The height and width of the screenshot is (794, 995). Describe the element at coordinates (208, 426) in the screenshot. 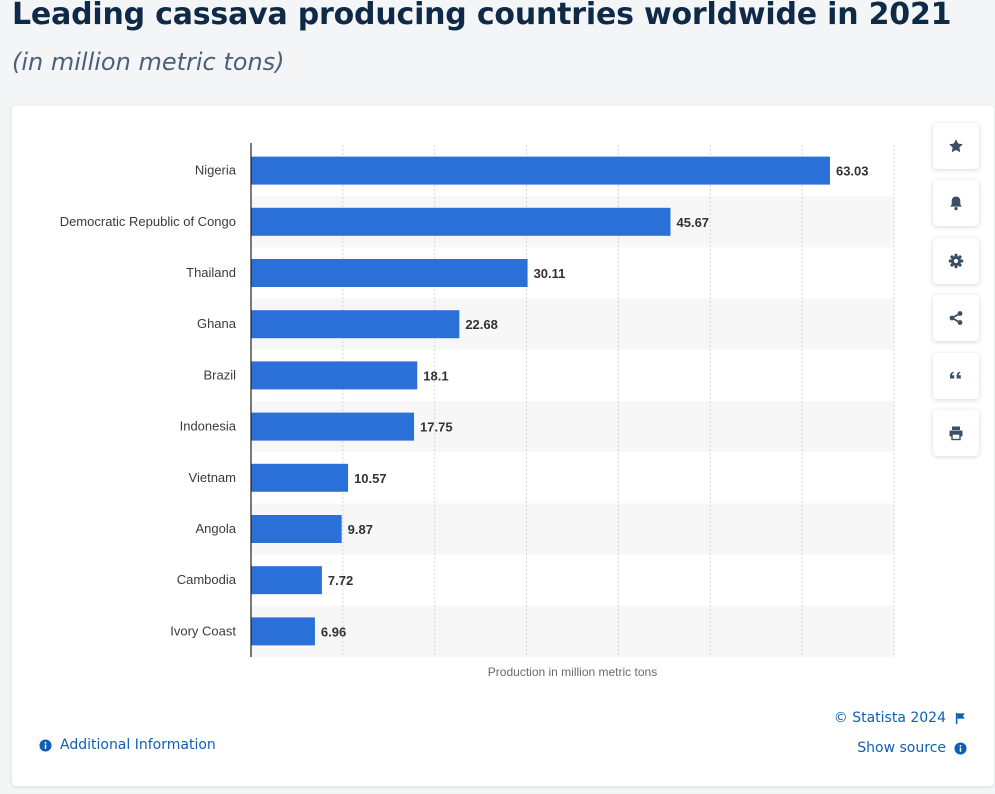

I see `category-label: Indonesia` at that location.